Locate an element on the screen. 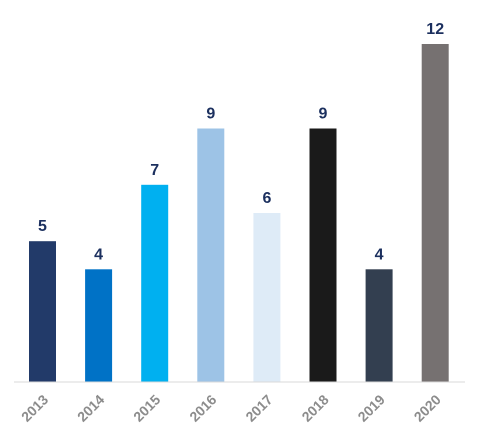 The width and height of the screenshot is (479, 435). value-label-2015: 7 is located at coordinates (154, 170).